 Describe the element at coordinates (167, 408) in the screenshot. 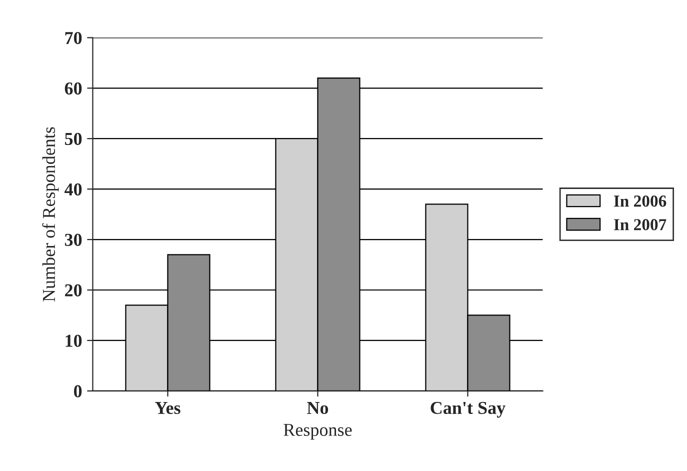

I see `x-tick-label: Yes` at that location.